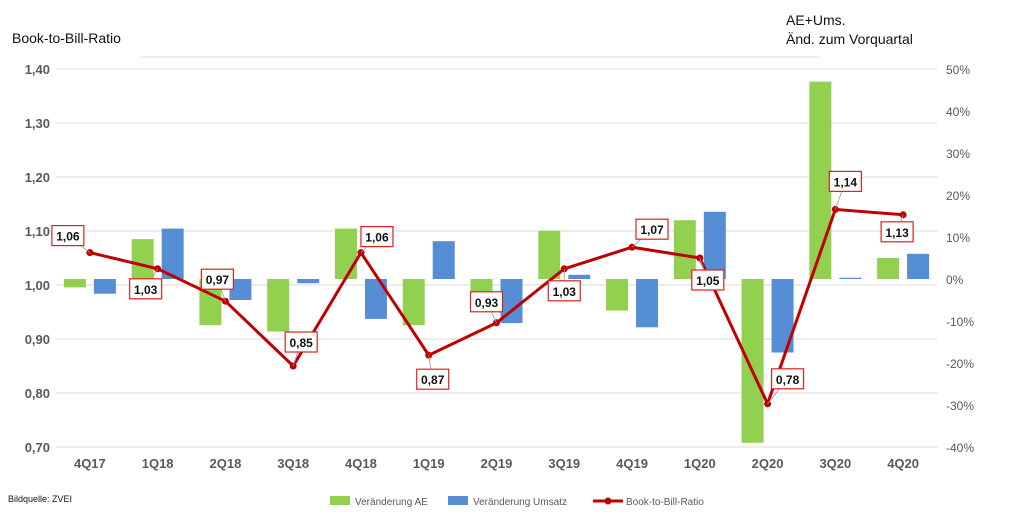 This screenshot has width=1024, height=524. What do you see at coordinates (632, 463) in the screenshot?
I see `category-label: 4Q19` at bounding box center [632, 463].